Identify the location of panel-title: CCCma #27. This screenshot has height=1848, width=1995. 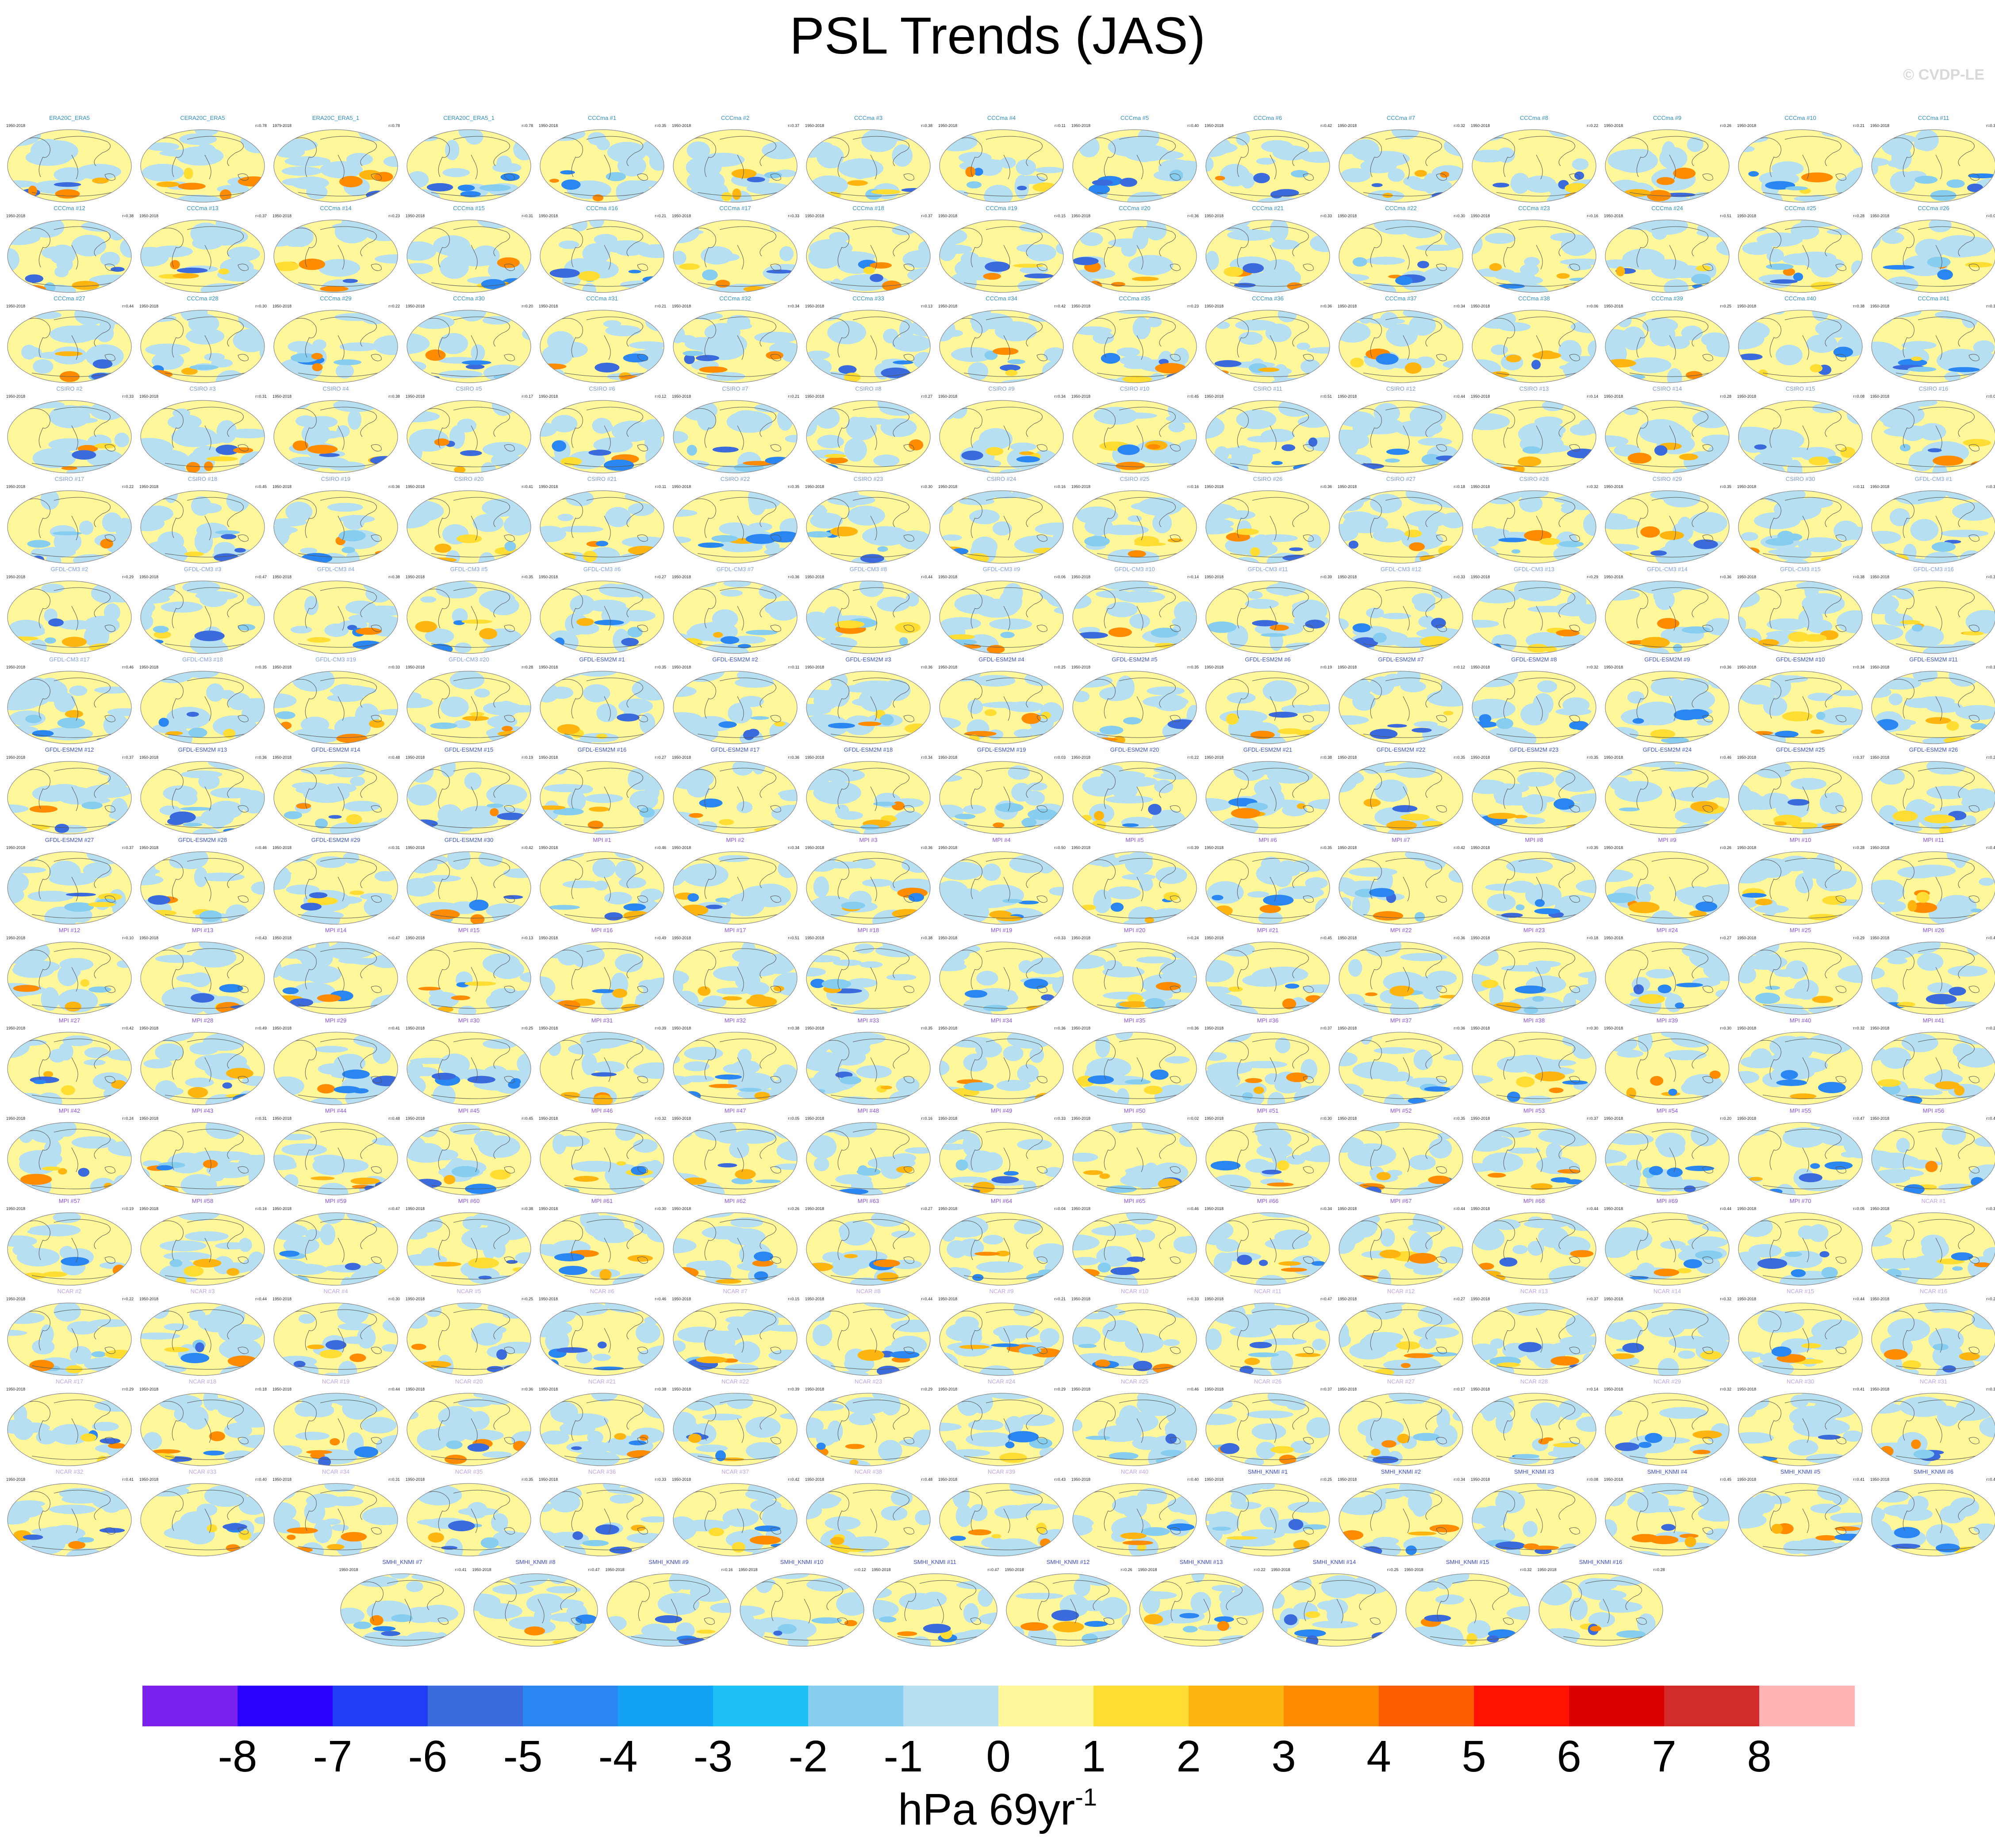
(69, 299).